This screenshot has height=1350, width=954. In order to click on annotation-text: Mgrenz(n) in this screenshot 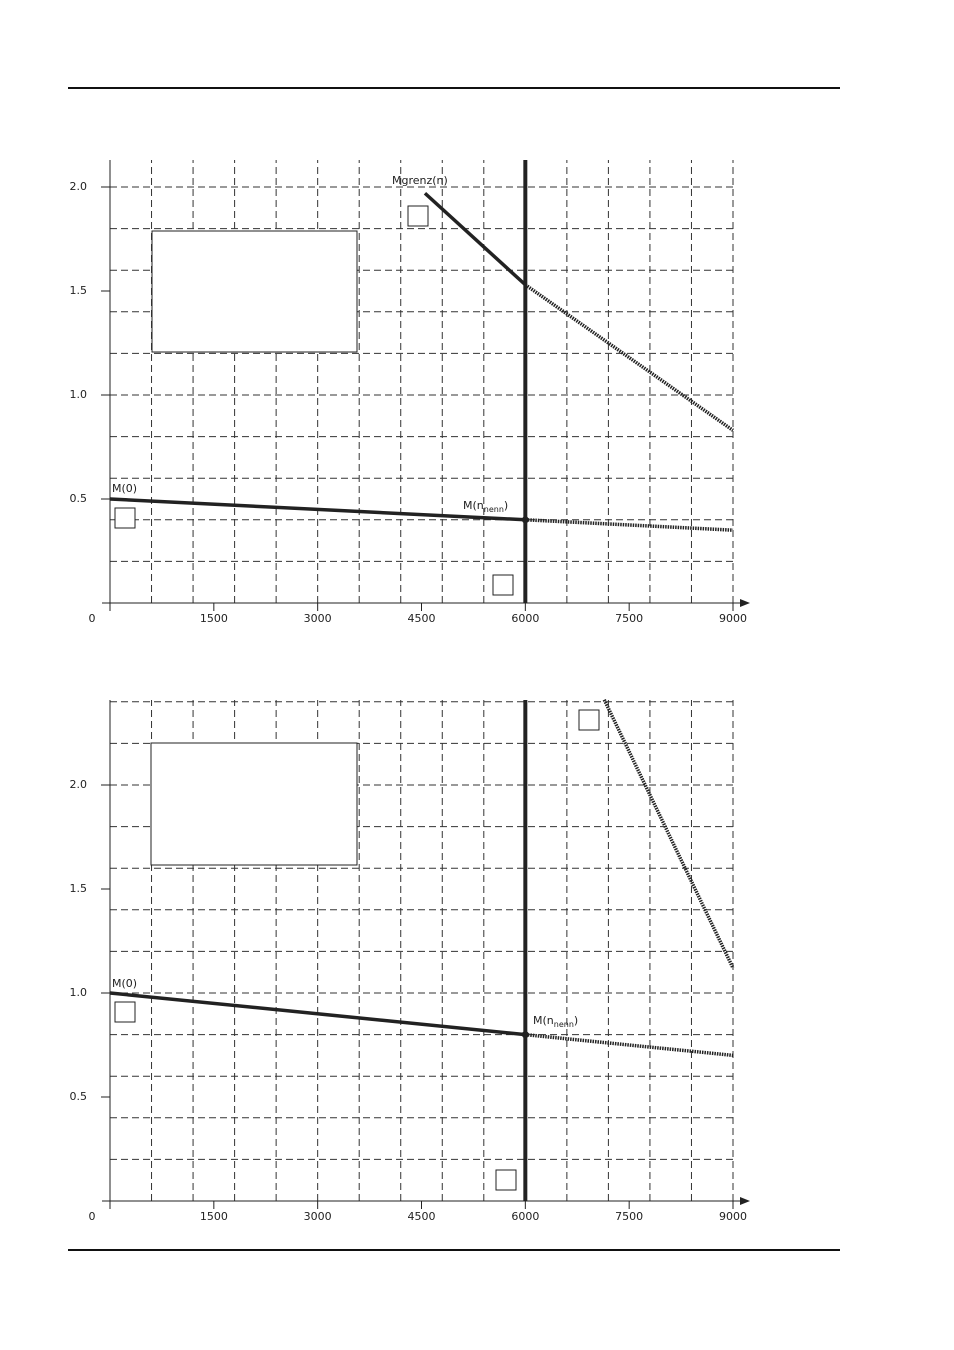, I will do `click(420, 180)`.